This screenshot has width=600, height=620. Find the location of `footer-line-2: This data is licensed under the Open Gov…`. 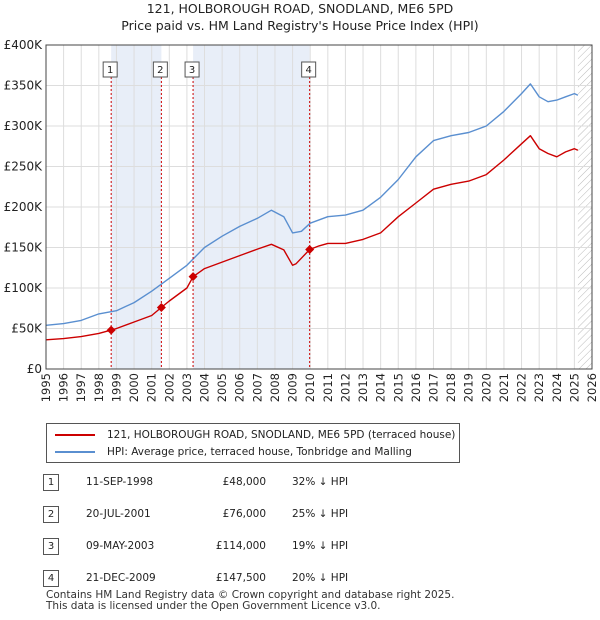

footer-line-2: This data is licensed under the Open Gov… is located at coordinates (213, 606).